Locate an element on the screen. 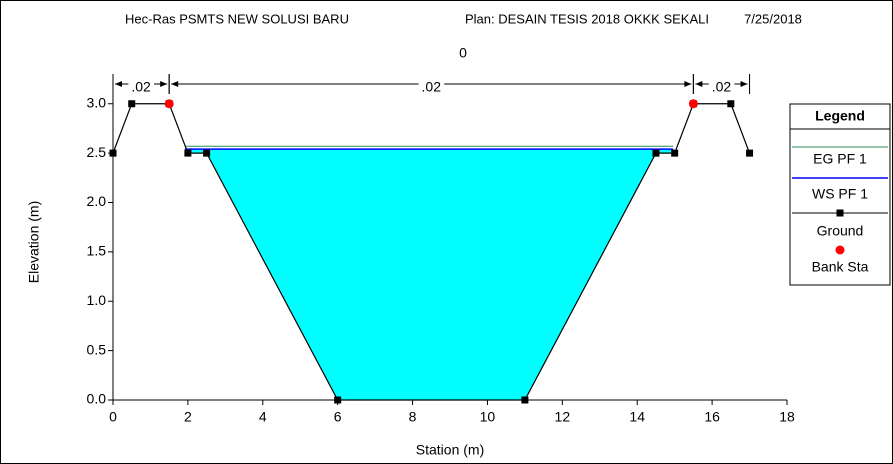 This screenshot has width=893, height=464. legend-title: Legend is located at coordinates (840, 116).